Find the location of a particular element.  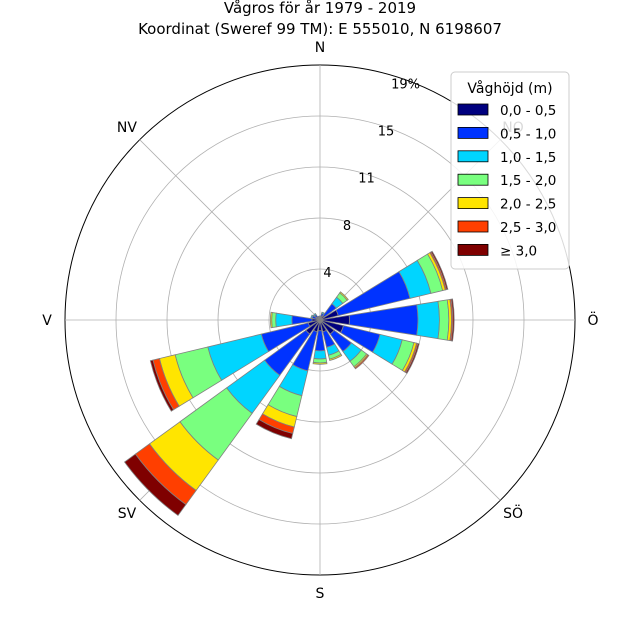

direction-label: NV is located at coordinates (127, 128).